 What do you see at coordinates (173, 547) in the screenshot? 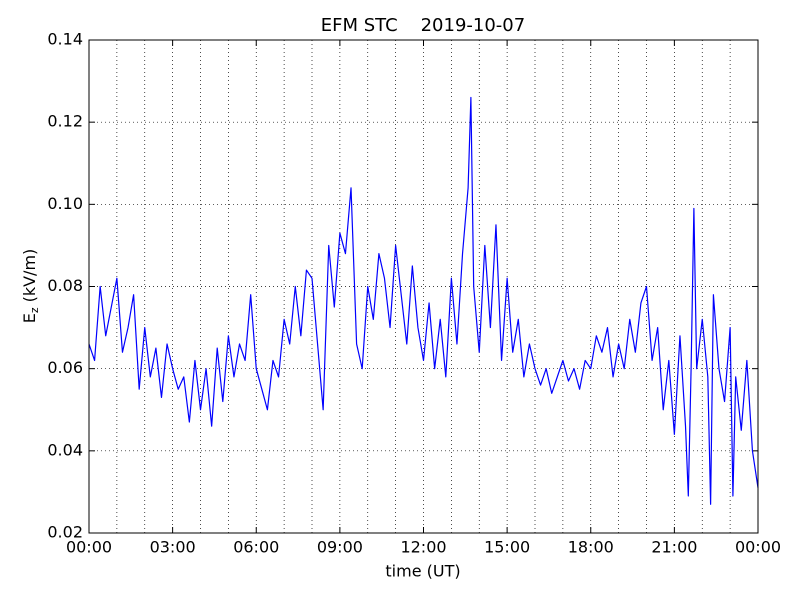
I see `x-tick-label: 03:00` at bounding box center [173, 547].